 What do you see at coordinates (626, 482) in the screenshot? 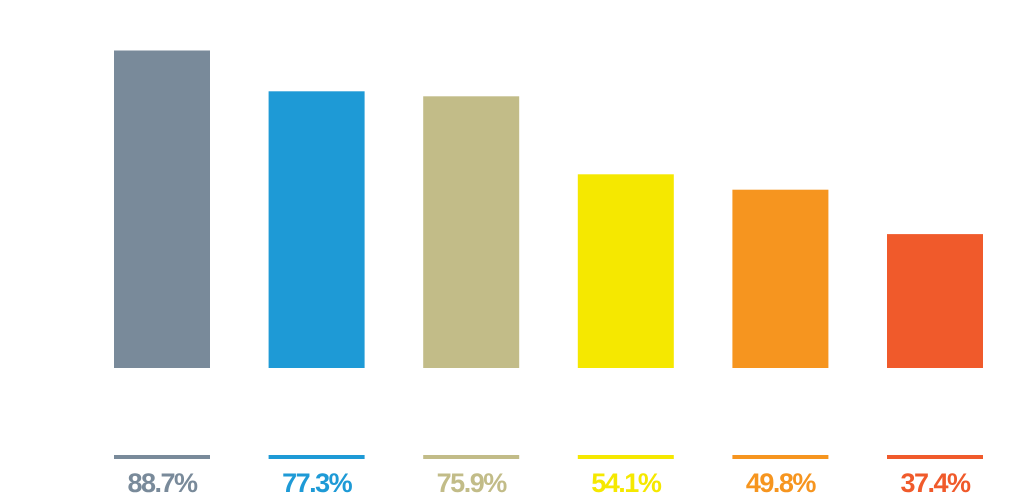
I see `value-label-4: 54.1%` at bounding box center [626, 482].